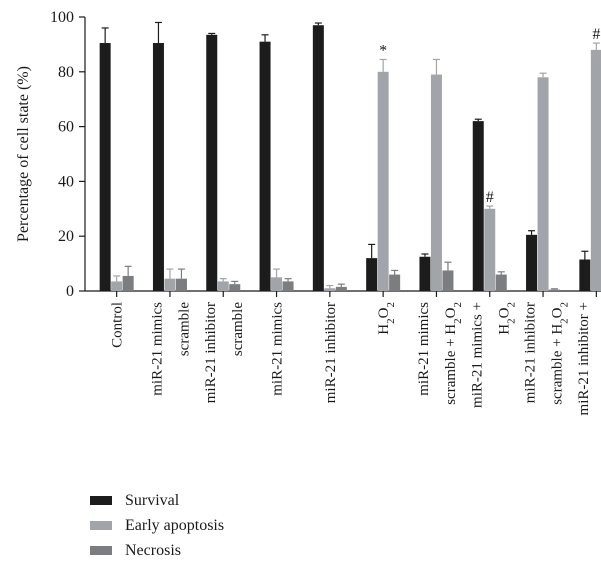 Image resolution: width=601 pixels, height=565 pixels. I want to click on y-axis-title: Percentage of cell state (%), so click(23, 154).